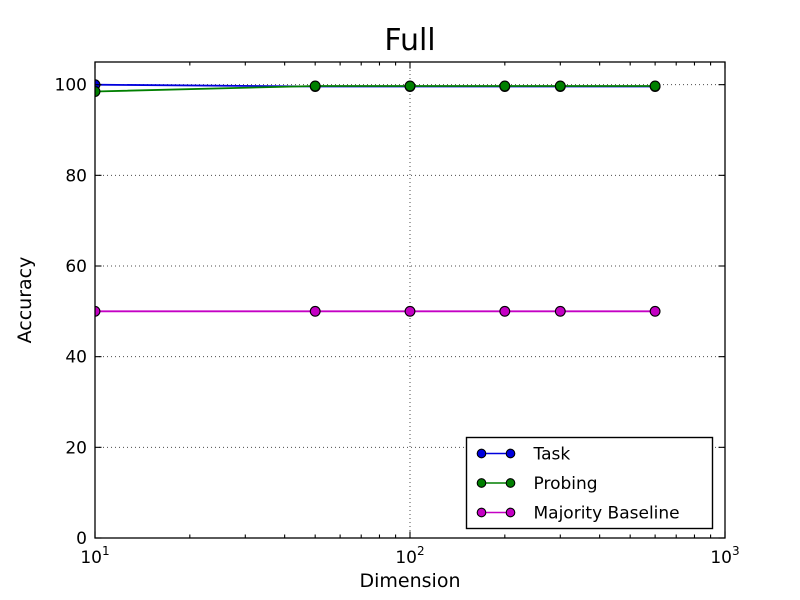 The width and height of the screenshot is (800, 600). I want to click on y-tick-label: 0, so click(81, 539).